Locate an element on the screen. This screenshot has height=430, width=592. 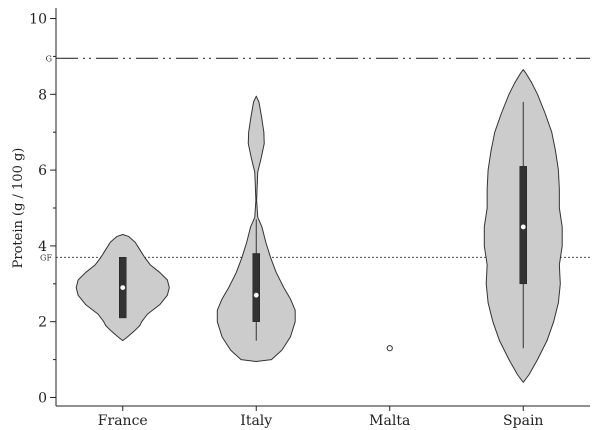
outlier-point is located at coordinates (389, 348).